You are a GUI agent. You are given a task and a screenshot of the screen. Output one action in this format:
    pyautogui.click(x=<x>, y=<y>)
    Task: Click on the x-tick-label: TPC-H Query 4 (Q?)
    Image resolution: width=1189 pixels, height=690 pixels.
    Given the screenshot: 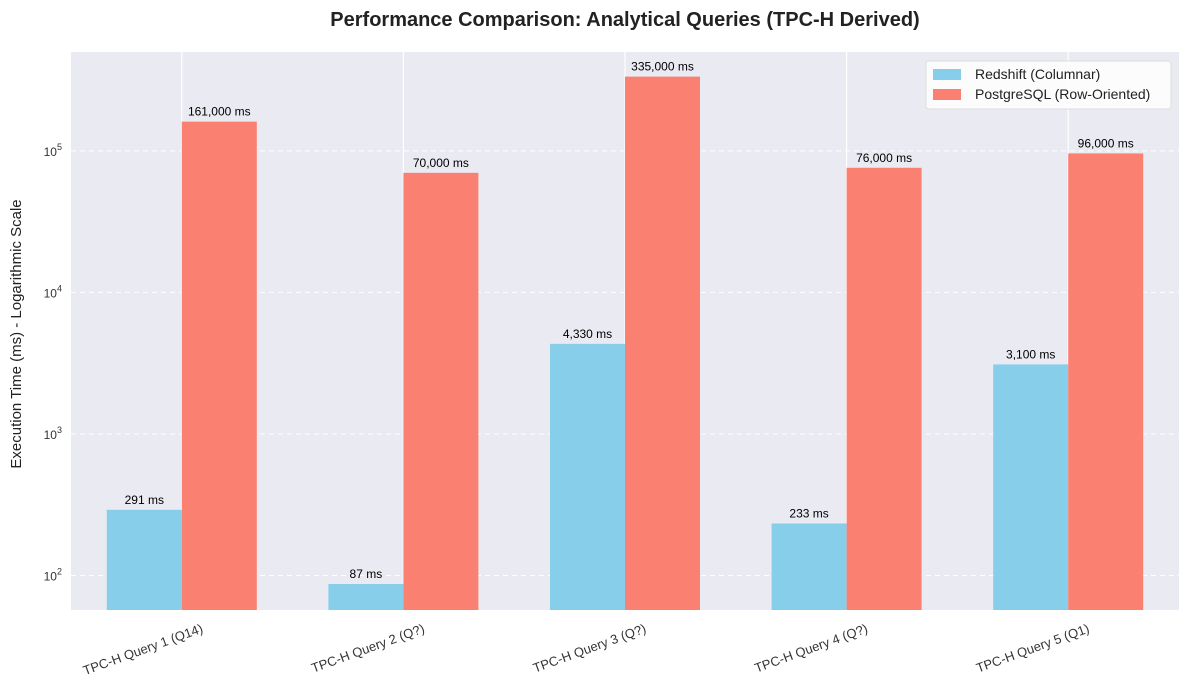 What is the action you would take?
    pyautogui.click(x=810, y=648)
    